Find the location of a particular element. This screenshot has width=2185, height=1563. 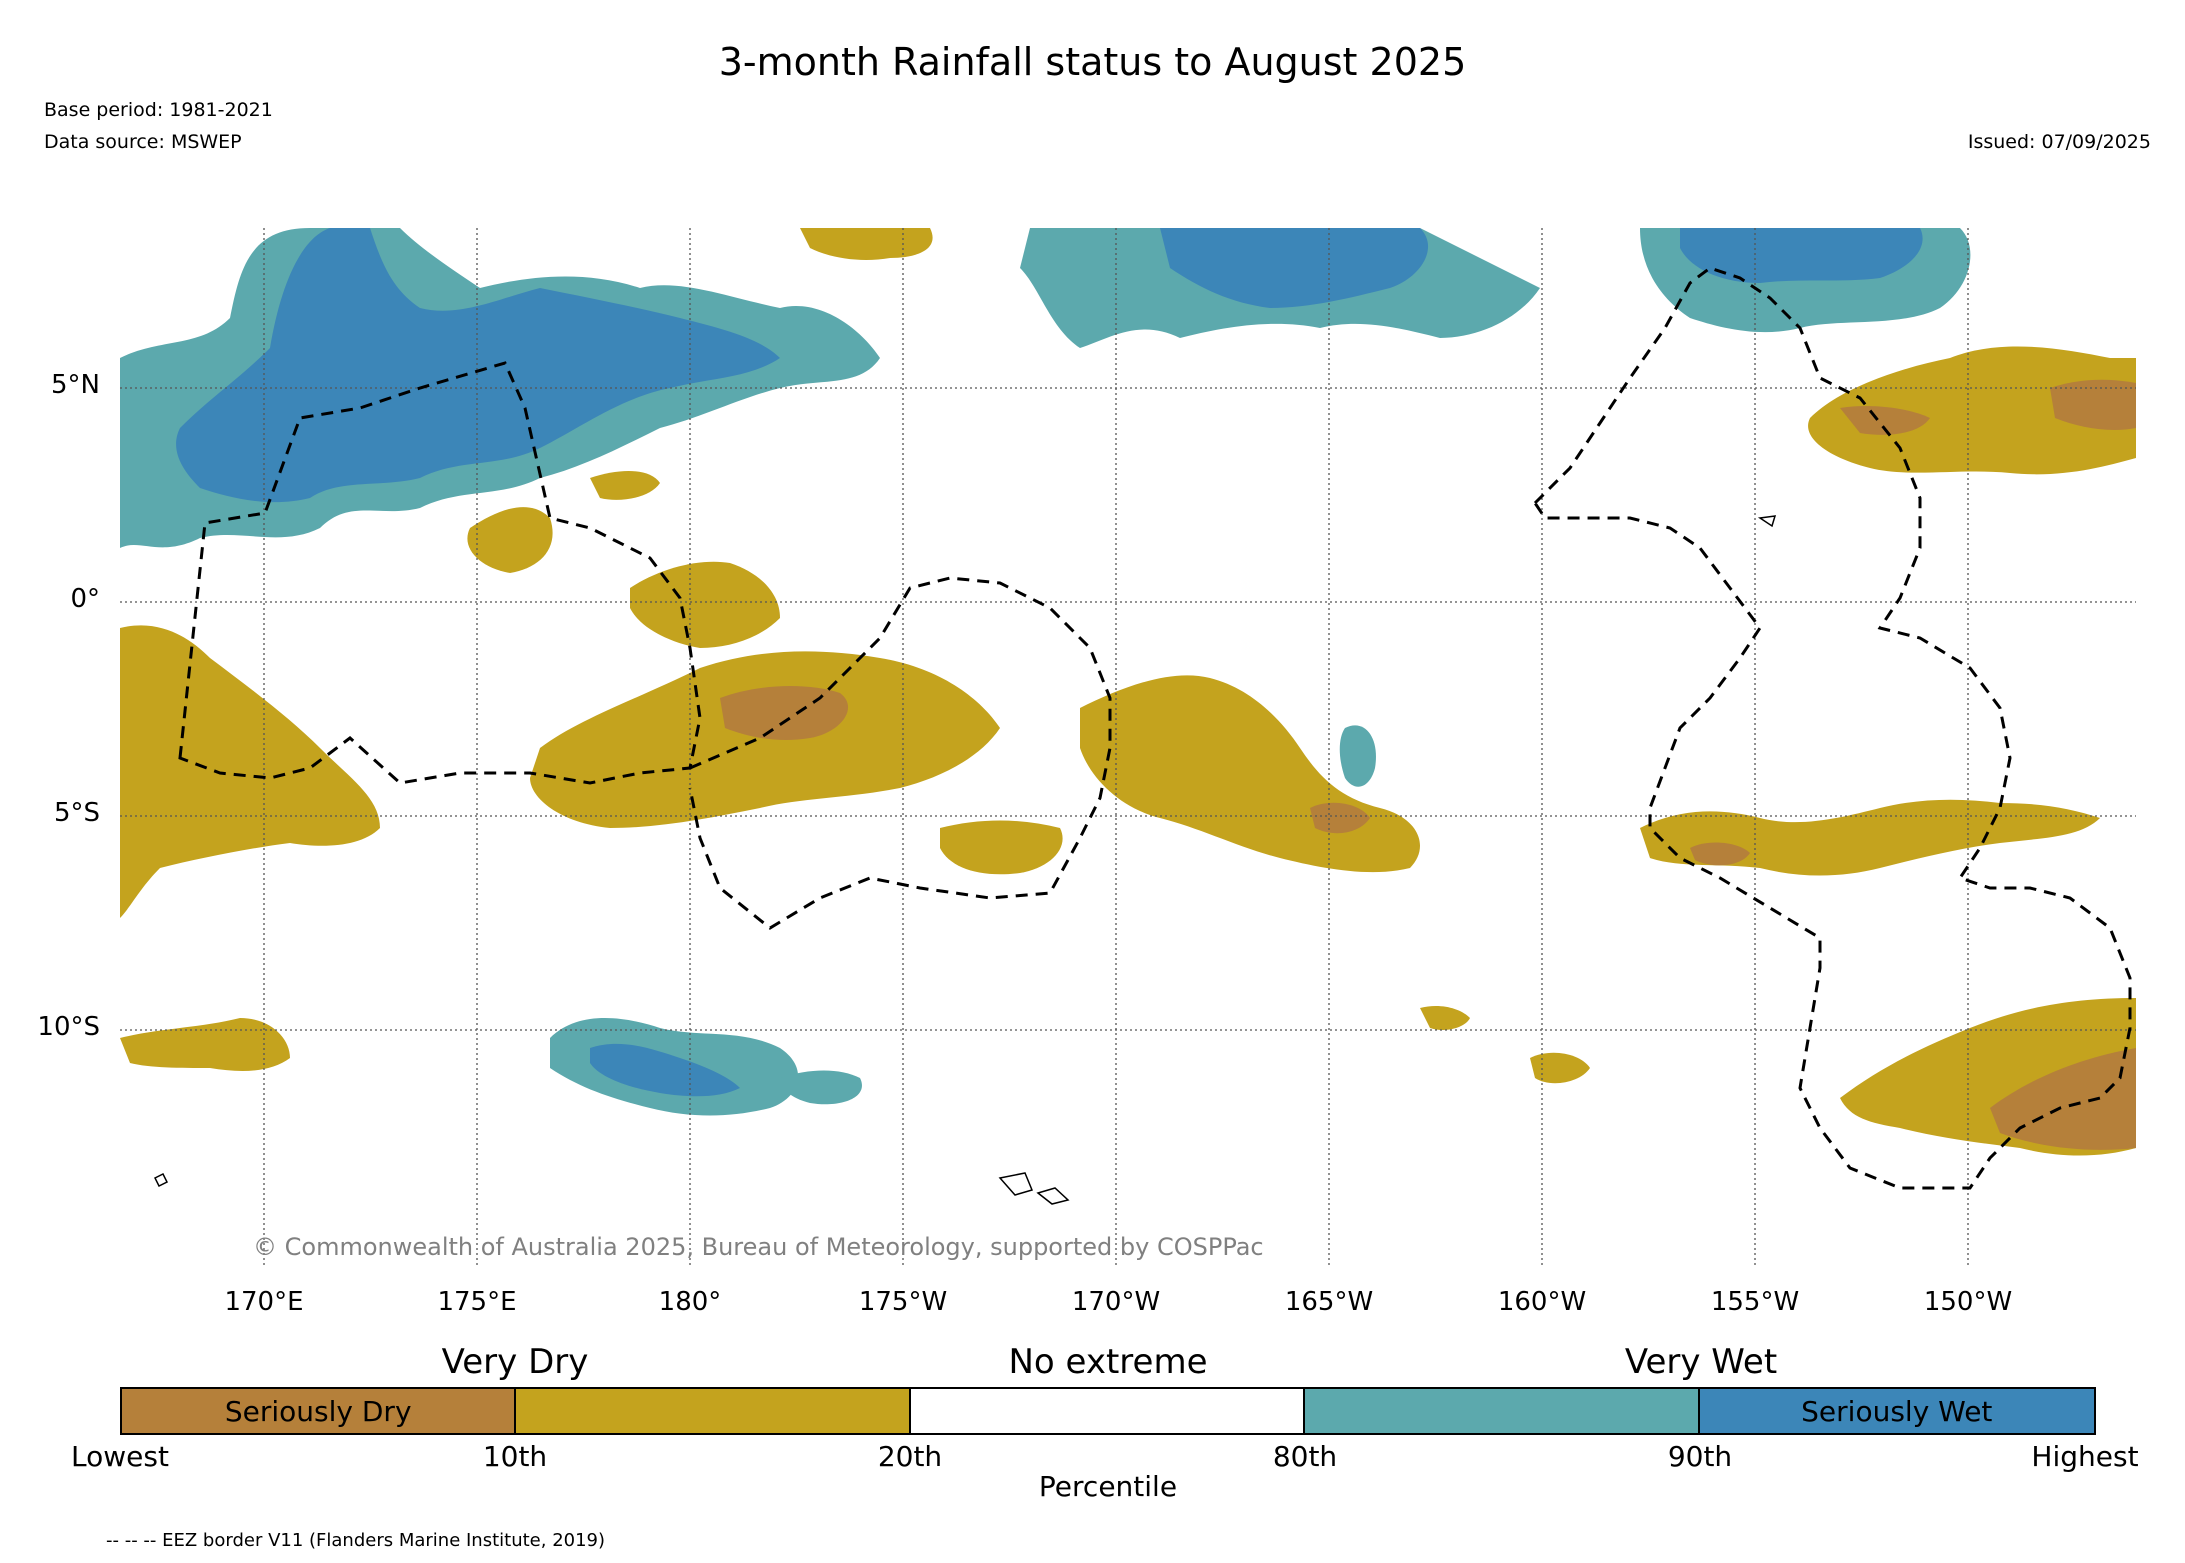

dry-region-southwest is located at coordinates (205, 1044).